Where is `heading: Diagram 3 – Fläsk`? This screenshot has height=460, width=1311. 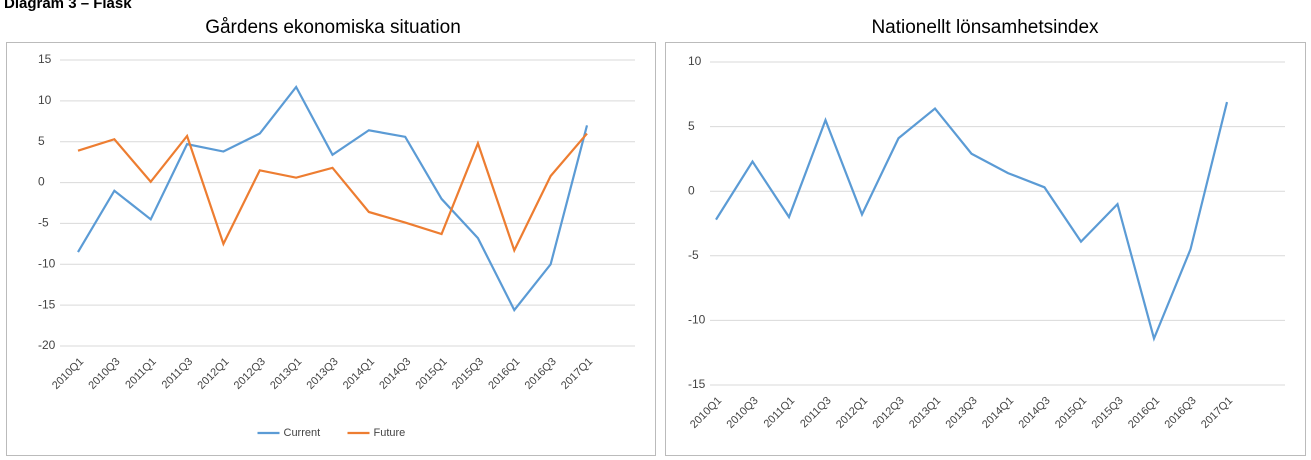 heading: Diagram 3 – Fläsk is located at coordinates (68, 6).